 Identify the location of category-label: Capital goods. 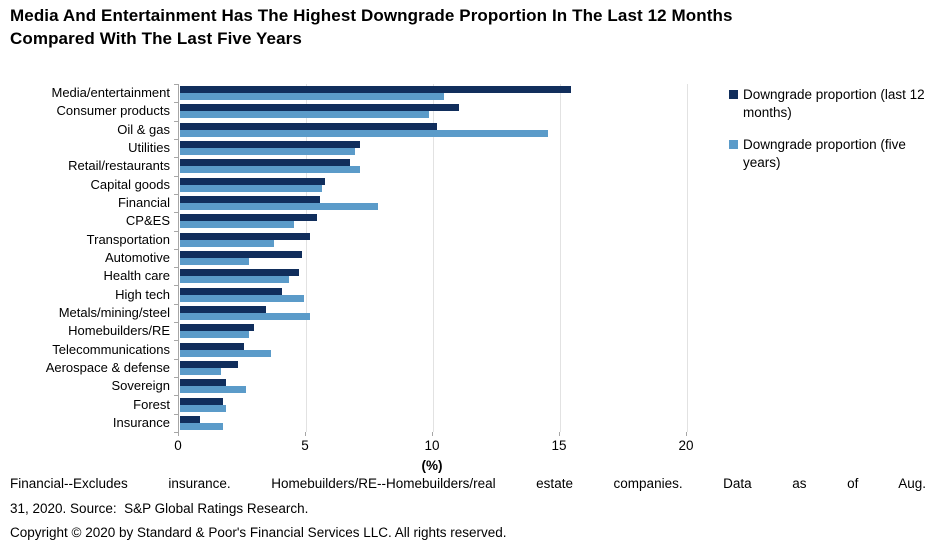
(130, 184).